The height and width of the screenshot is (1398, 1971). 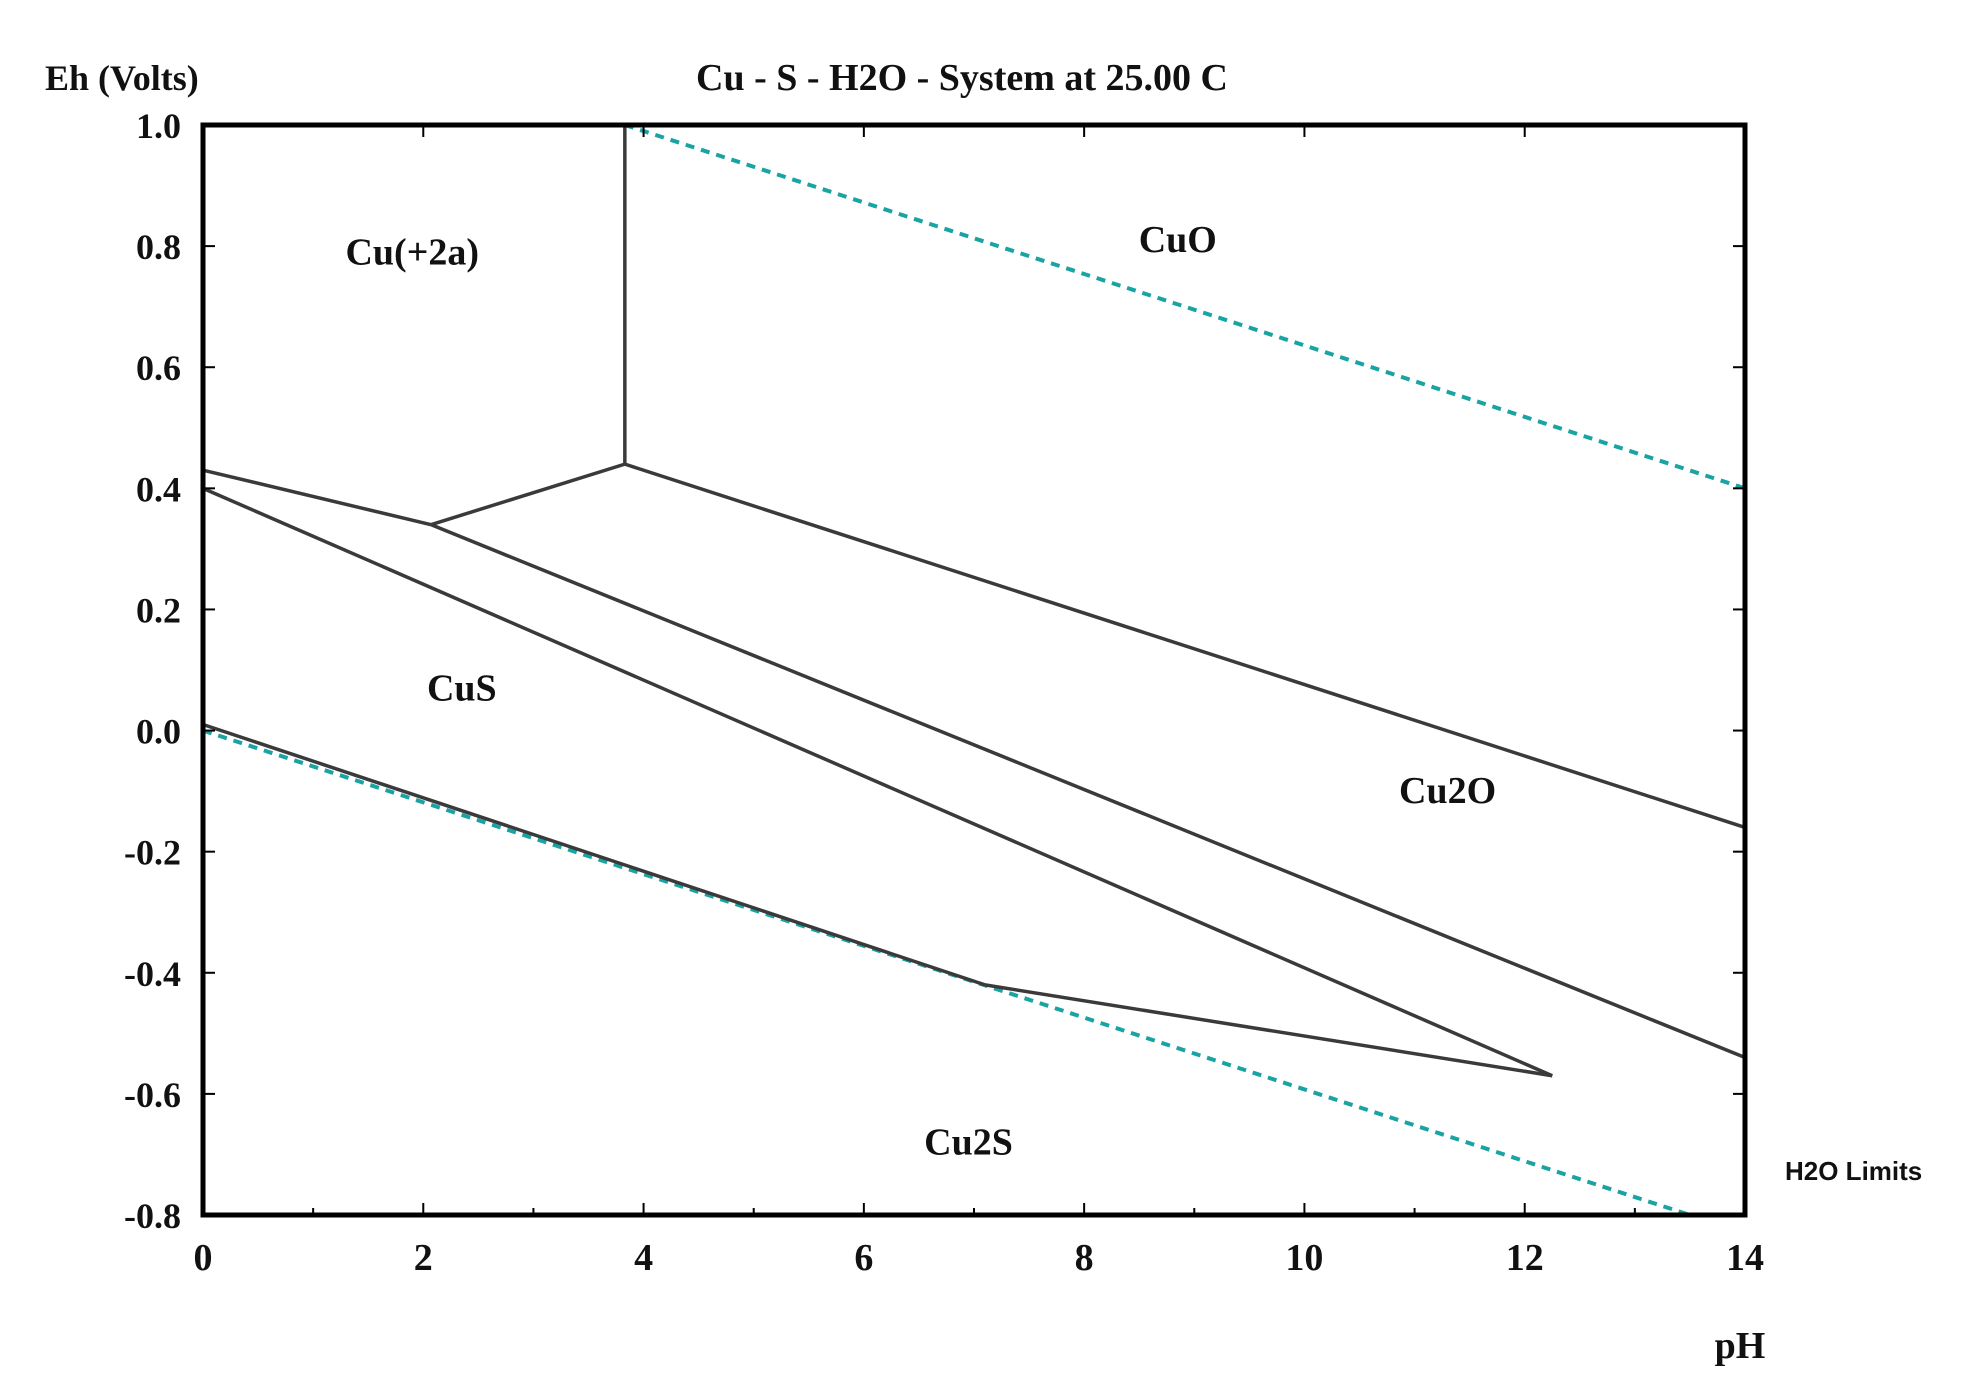 I want to click on y-tick-label: 0.2, so click(x=158, y=610).